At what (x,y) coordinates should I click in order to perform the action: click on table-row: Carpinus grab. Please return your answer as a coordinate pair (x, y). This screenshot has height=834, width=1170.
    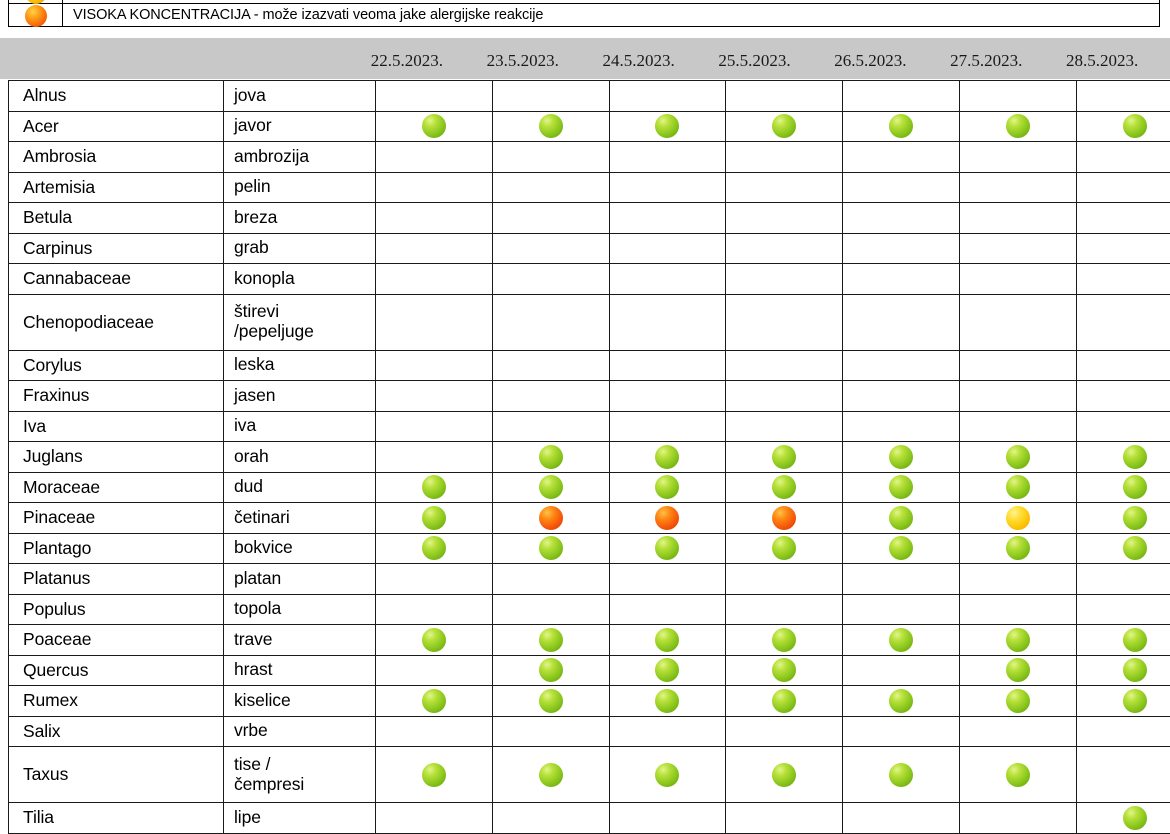
    Looking at the image, I should click on (589, 248).